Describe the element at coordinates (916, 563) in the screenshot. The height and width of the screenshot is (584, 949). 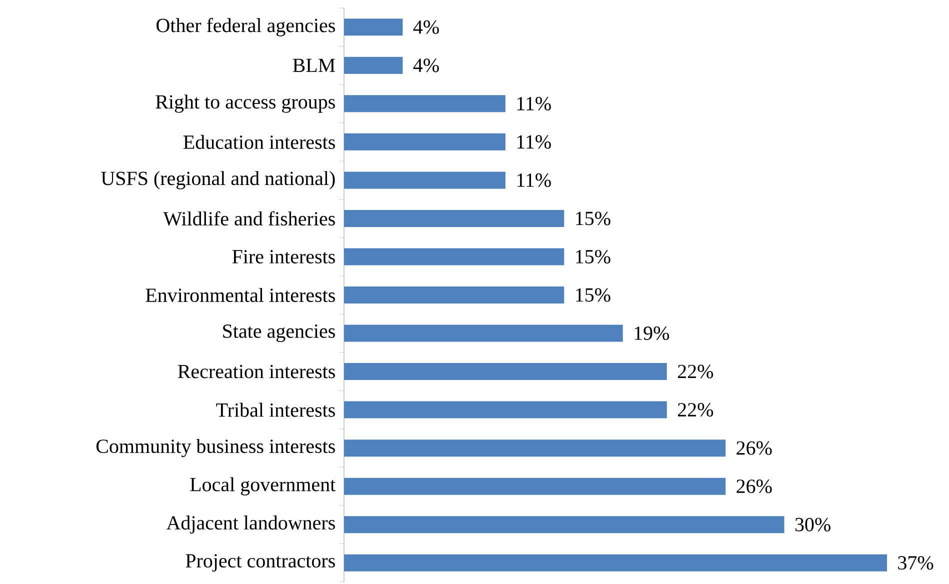
I see `data-label: 37%` at that location.